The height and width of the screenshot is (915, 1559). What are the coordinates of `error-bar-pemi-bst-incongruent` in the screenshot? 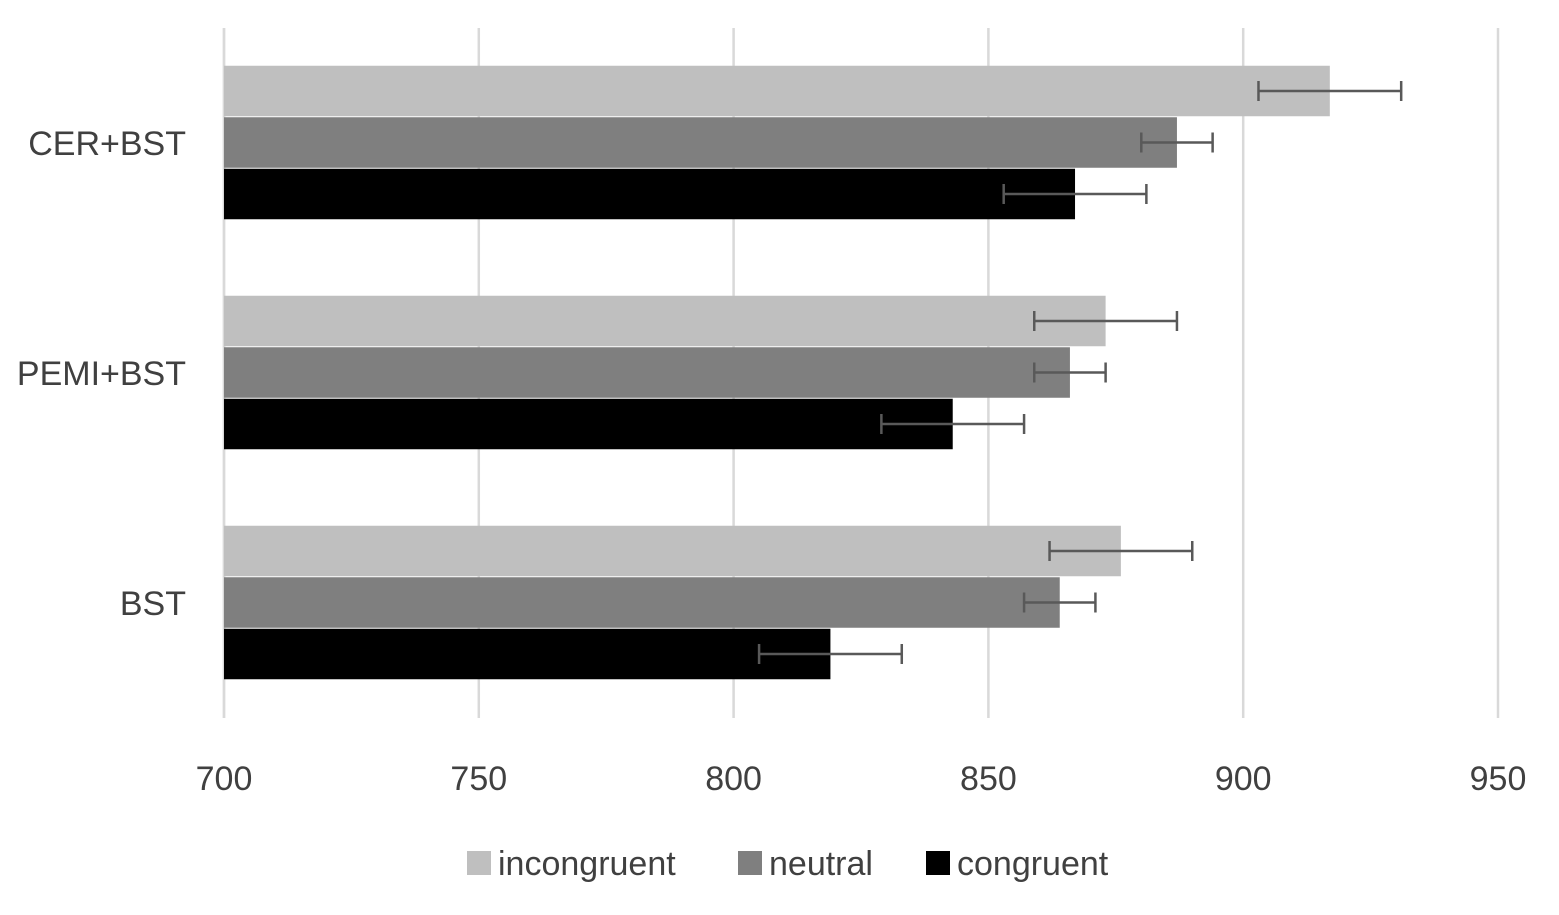 It's located at (1106, 321).